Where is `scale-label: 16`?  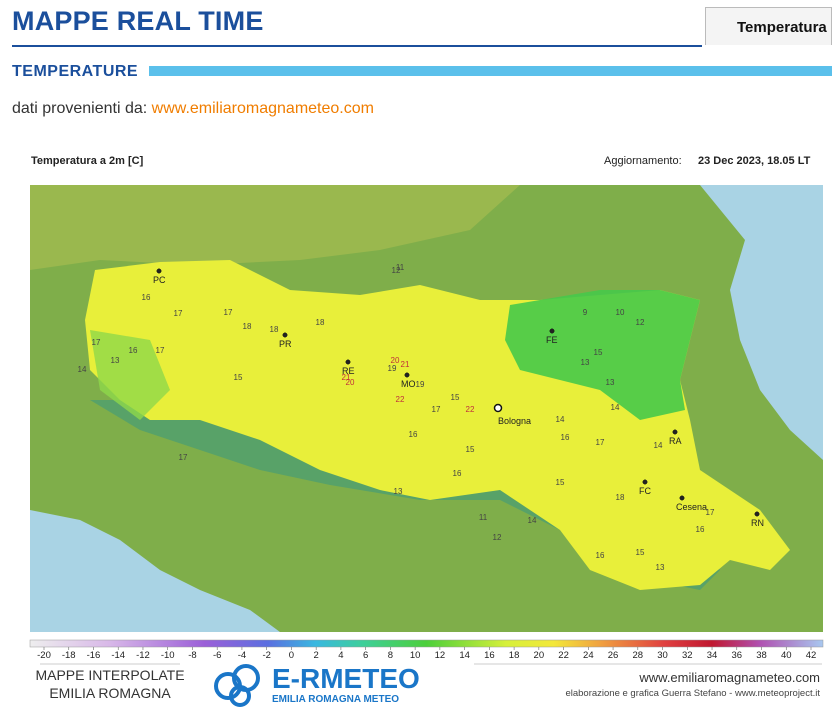 scale-label: 16 is located at coordinates (489, 655).